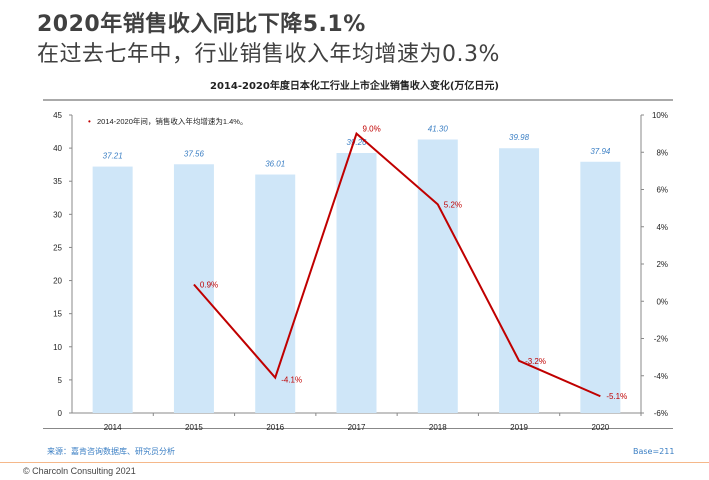 This screenshot has height=480, width=709. What do you see at coordinates (356, 142) in the screenshot?
I see `bar-label: 39.26` at bounding box center [356, 142].